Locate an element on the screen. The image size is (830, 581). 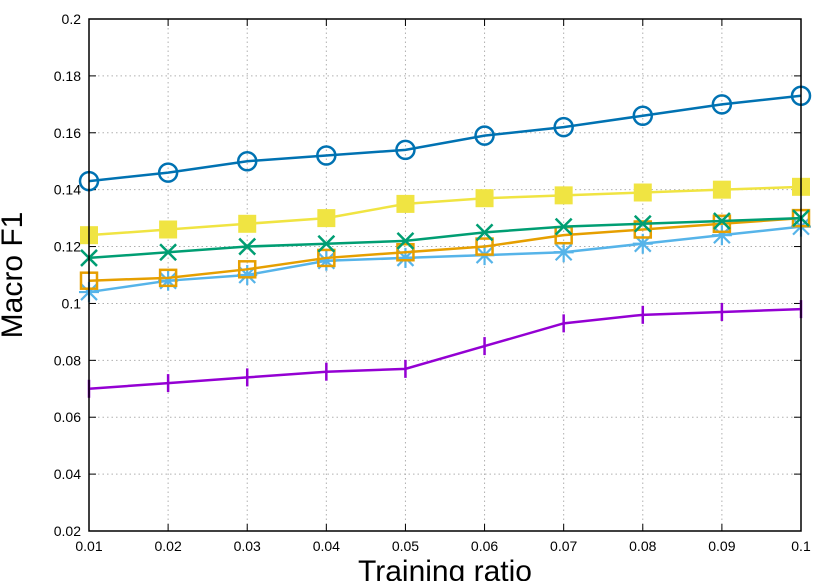
x-tick-label: 0.04 is located at coordinates (326, 546).